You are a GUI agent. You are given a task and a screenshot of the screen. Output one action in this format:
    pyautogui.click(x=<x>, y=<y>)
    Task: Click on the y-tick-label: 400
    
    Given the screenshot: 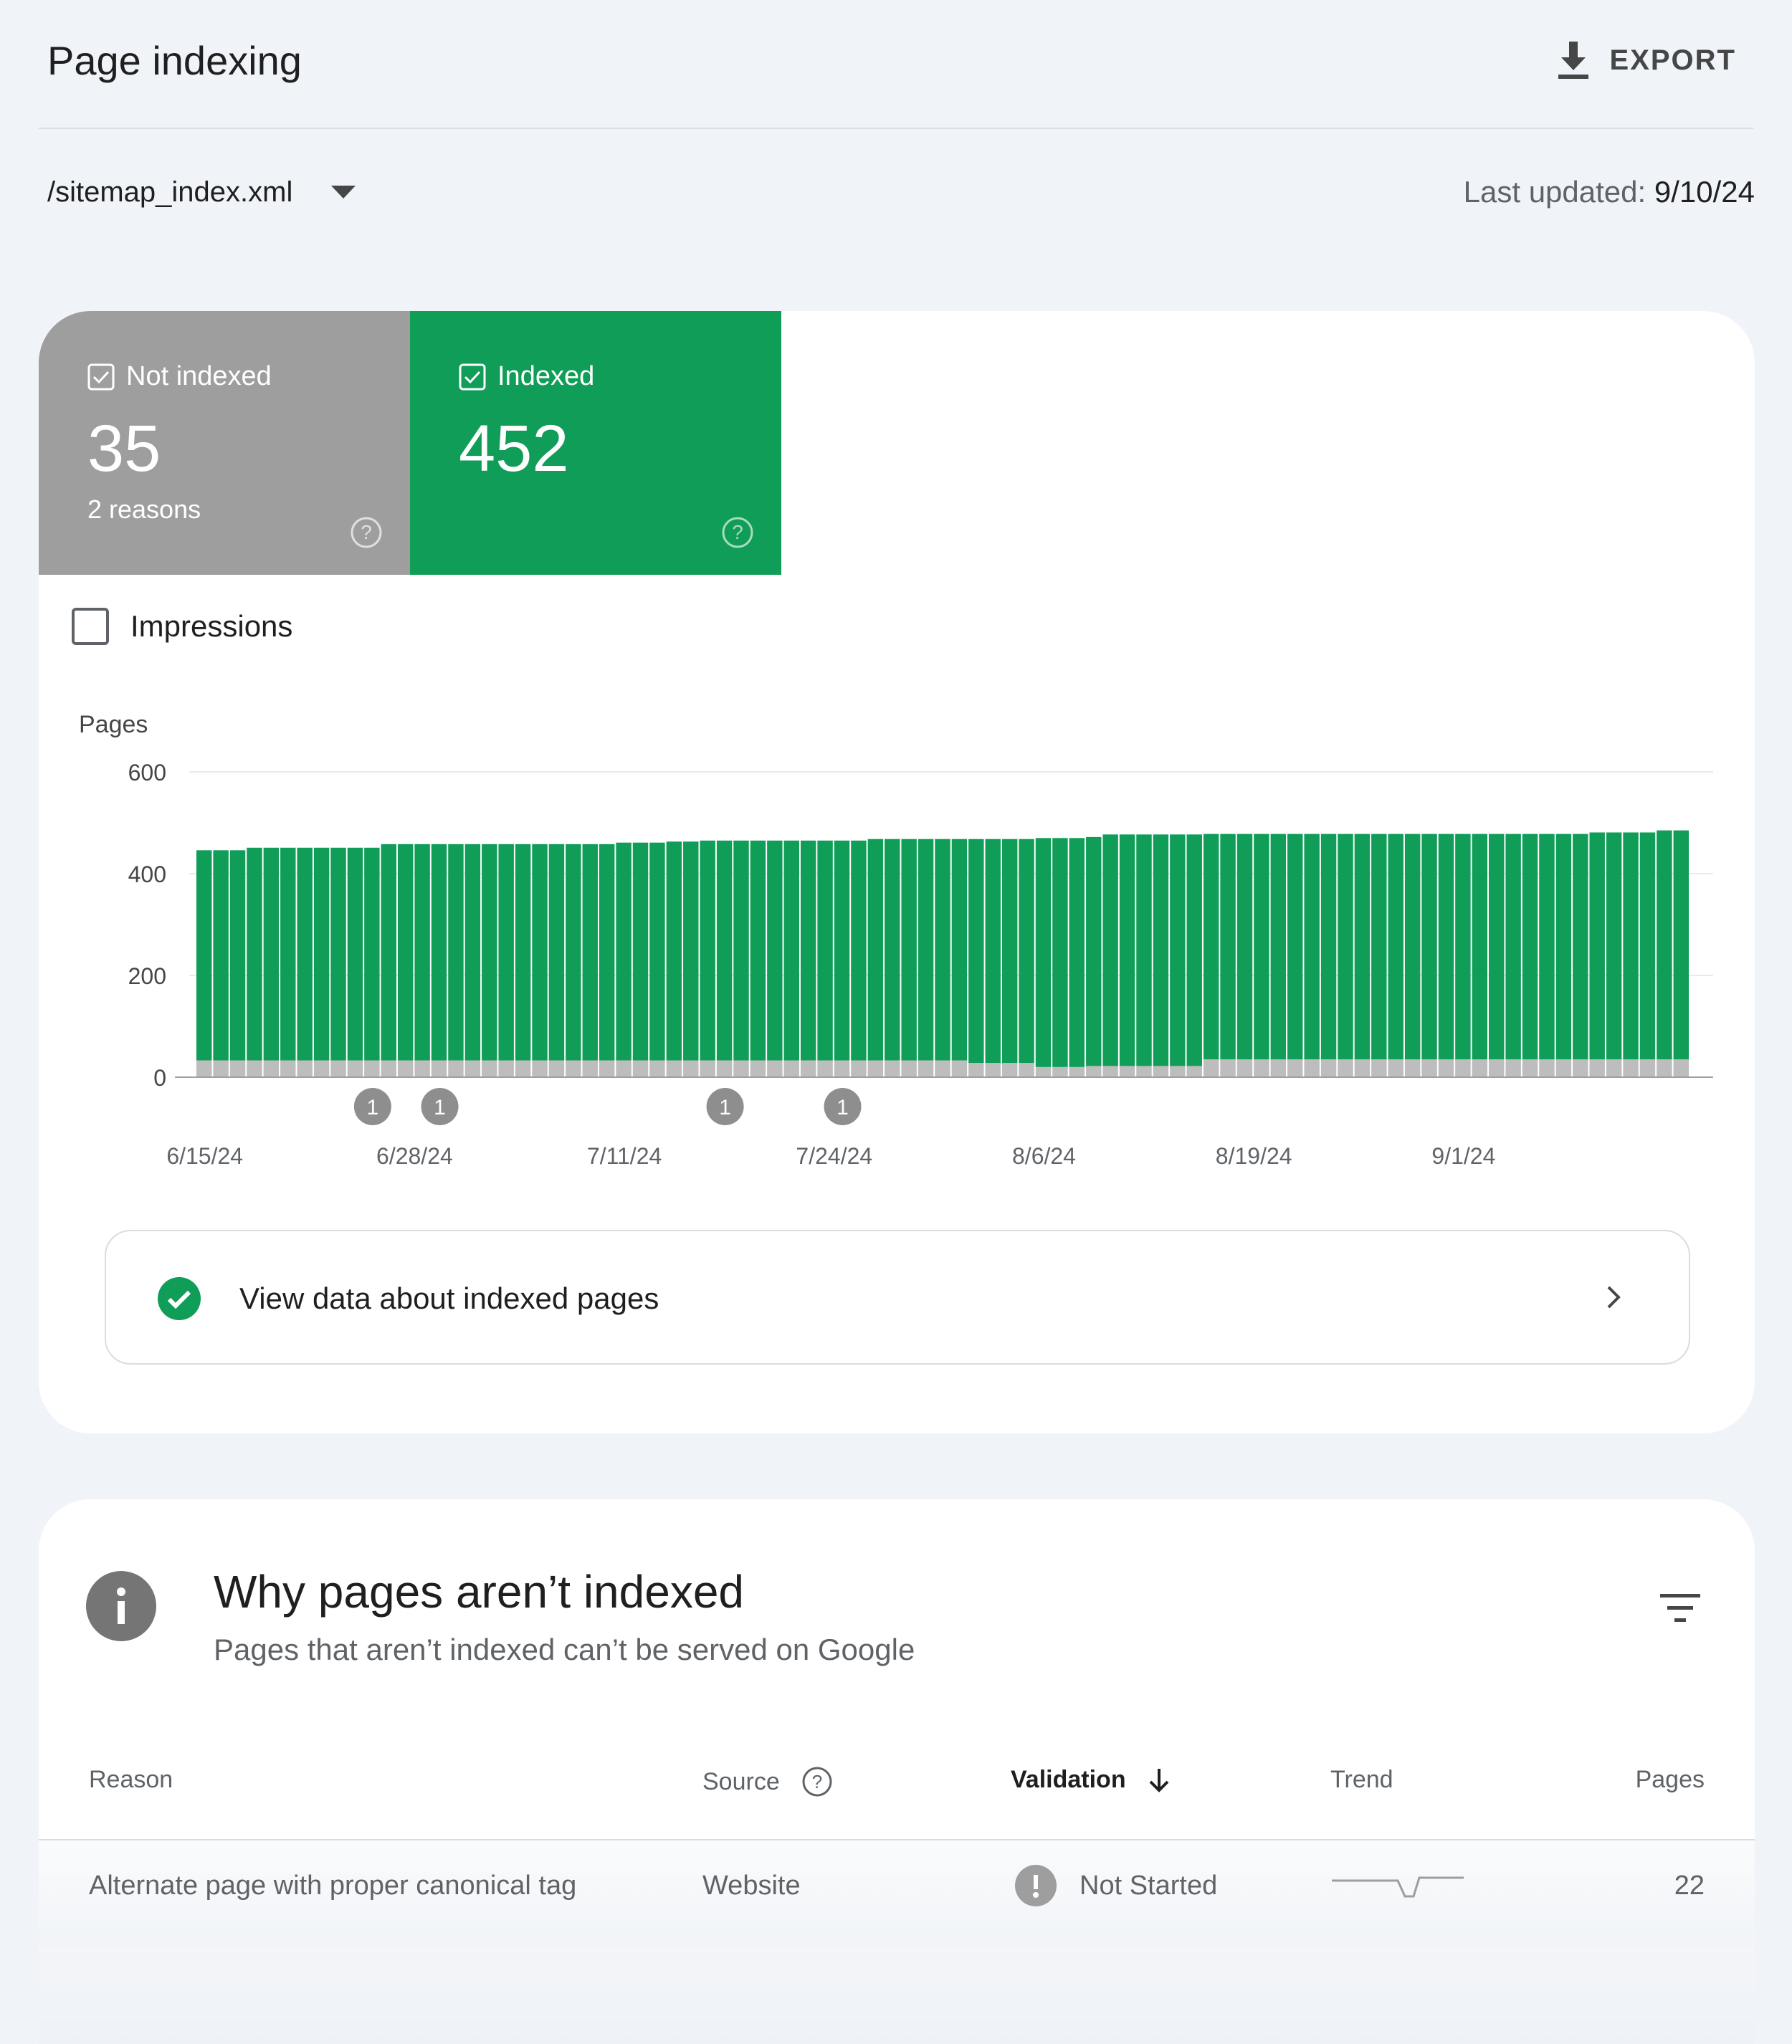 What is the action you would take?
    pyautogui.click(x=147, y=874)
    